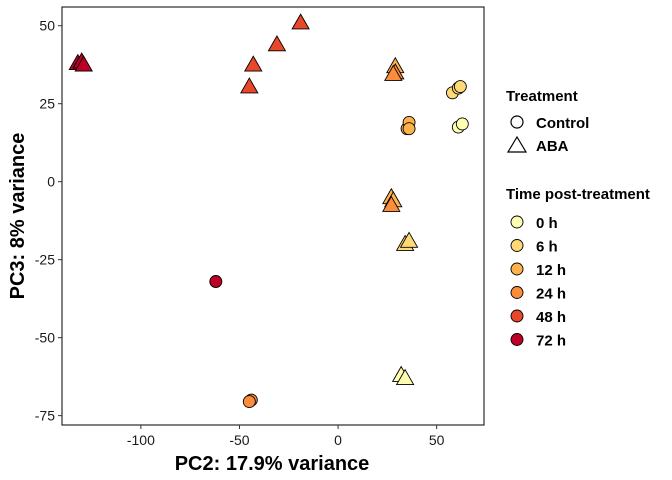 The width and height of the screenshot is (672, 480). Describe the element at coordinates (547, 223) in the screenshot. I see `color-legend-label: 0 h` at that location.